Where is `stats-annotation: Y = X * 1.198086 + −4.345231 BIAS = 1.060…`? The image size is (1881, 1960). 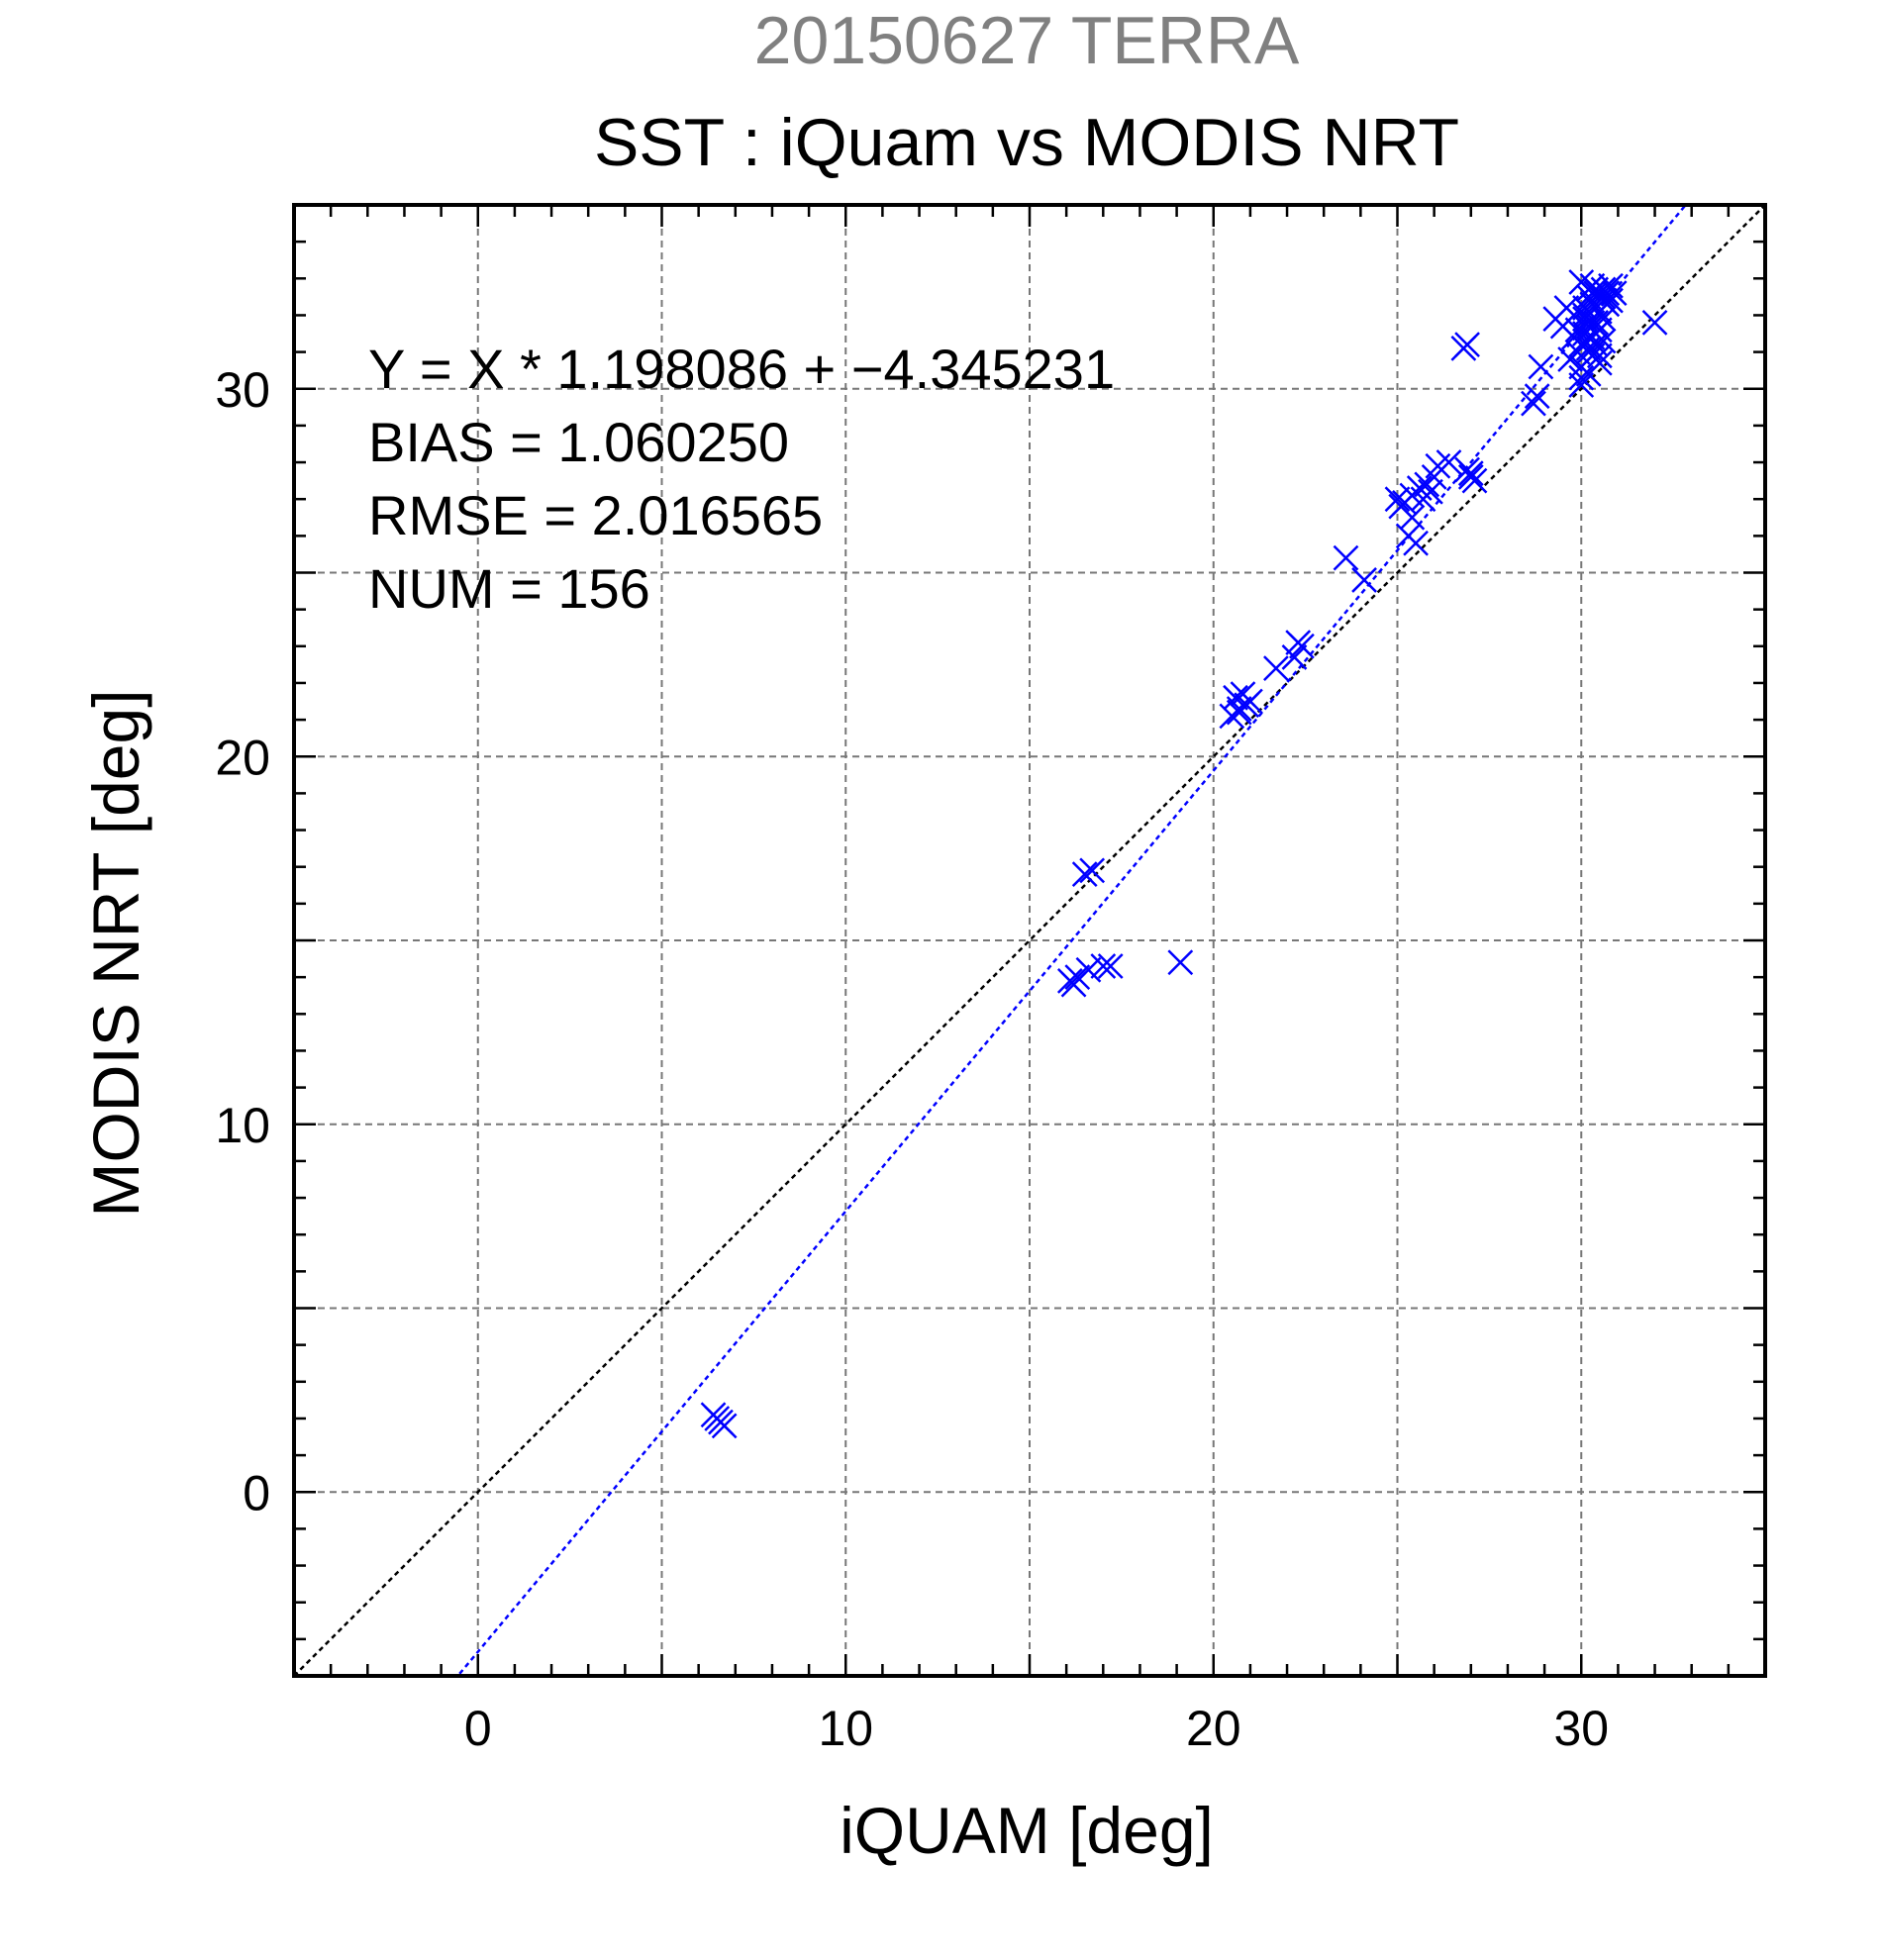 stats-annotation: Y = X * 1.198086 + −4.345231 BIAS = 1.060… is located at coordinates (742, 479).